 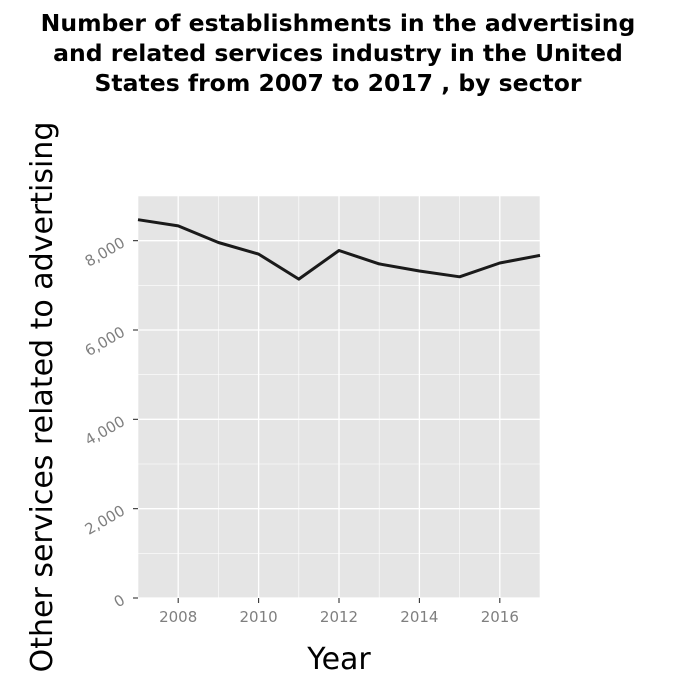 What do you see at coordinates (178, 617) in the screenshot?
I see `x-tick-label: 2008` at bounding box center [178, 617].